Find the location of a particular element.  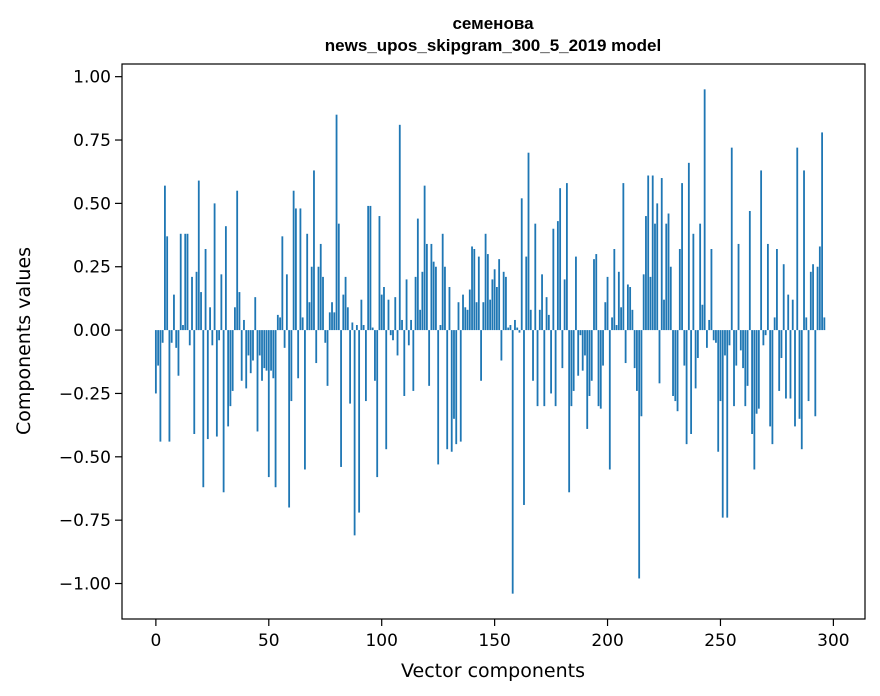

y-tick-label: −0.50 is located at coordinates (85, 458).